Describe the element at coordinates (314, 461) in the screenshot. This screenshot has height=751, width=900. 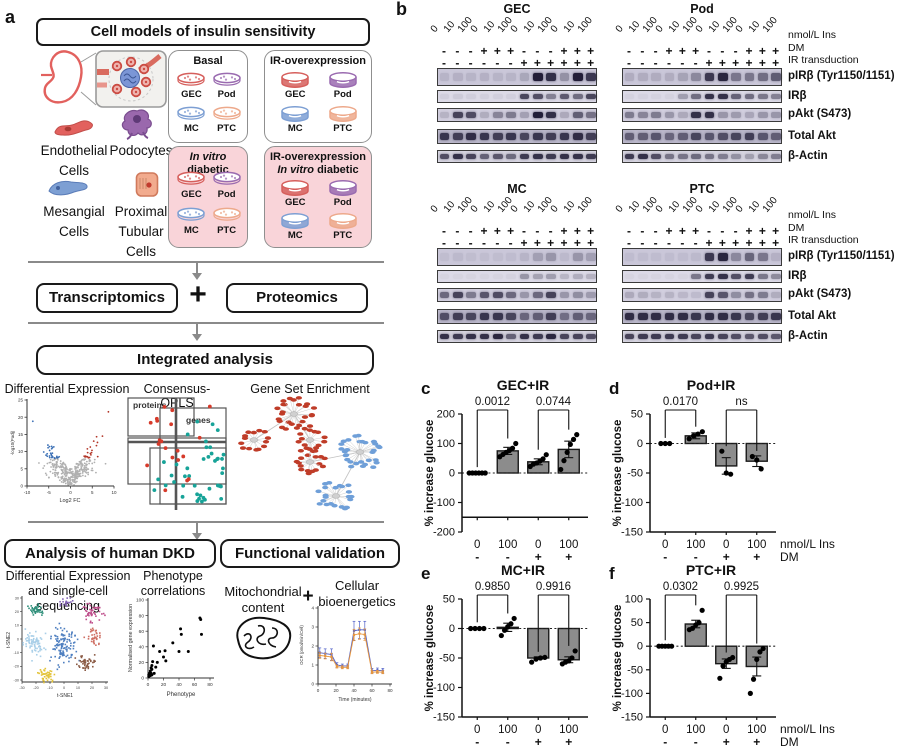
I see `gene-set-enrichment-networks` at that location.